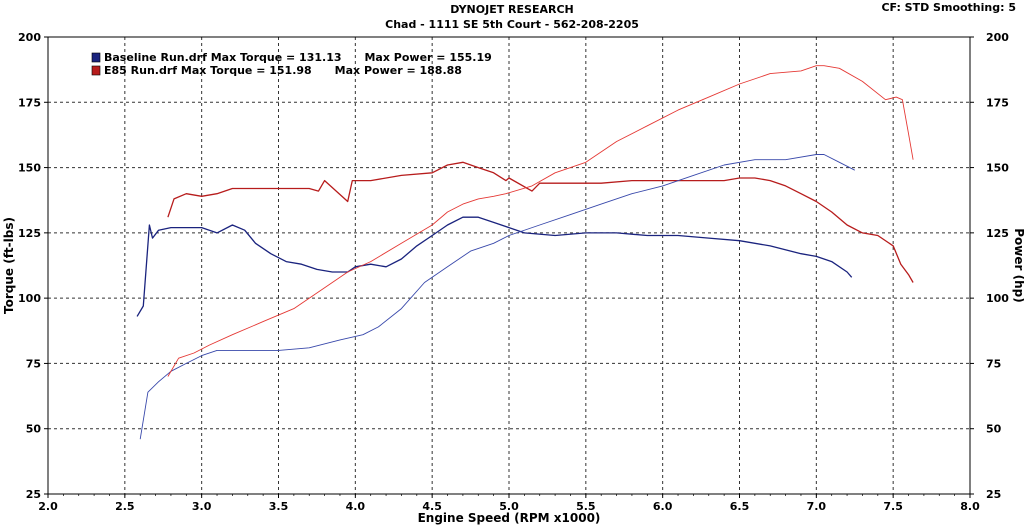 The width and height of the screenshot is (1024, 525). What do you see at coordinates (997, 298) in the screenshot?
I see `y2-tick-label: 100` at bounding box center [997, 298].